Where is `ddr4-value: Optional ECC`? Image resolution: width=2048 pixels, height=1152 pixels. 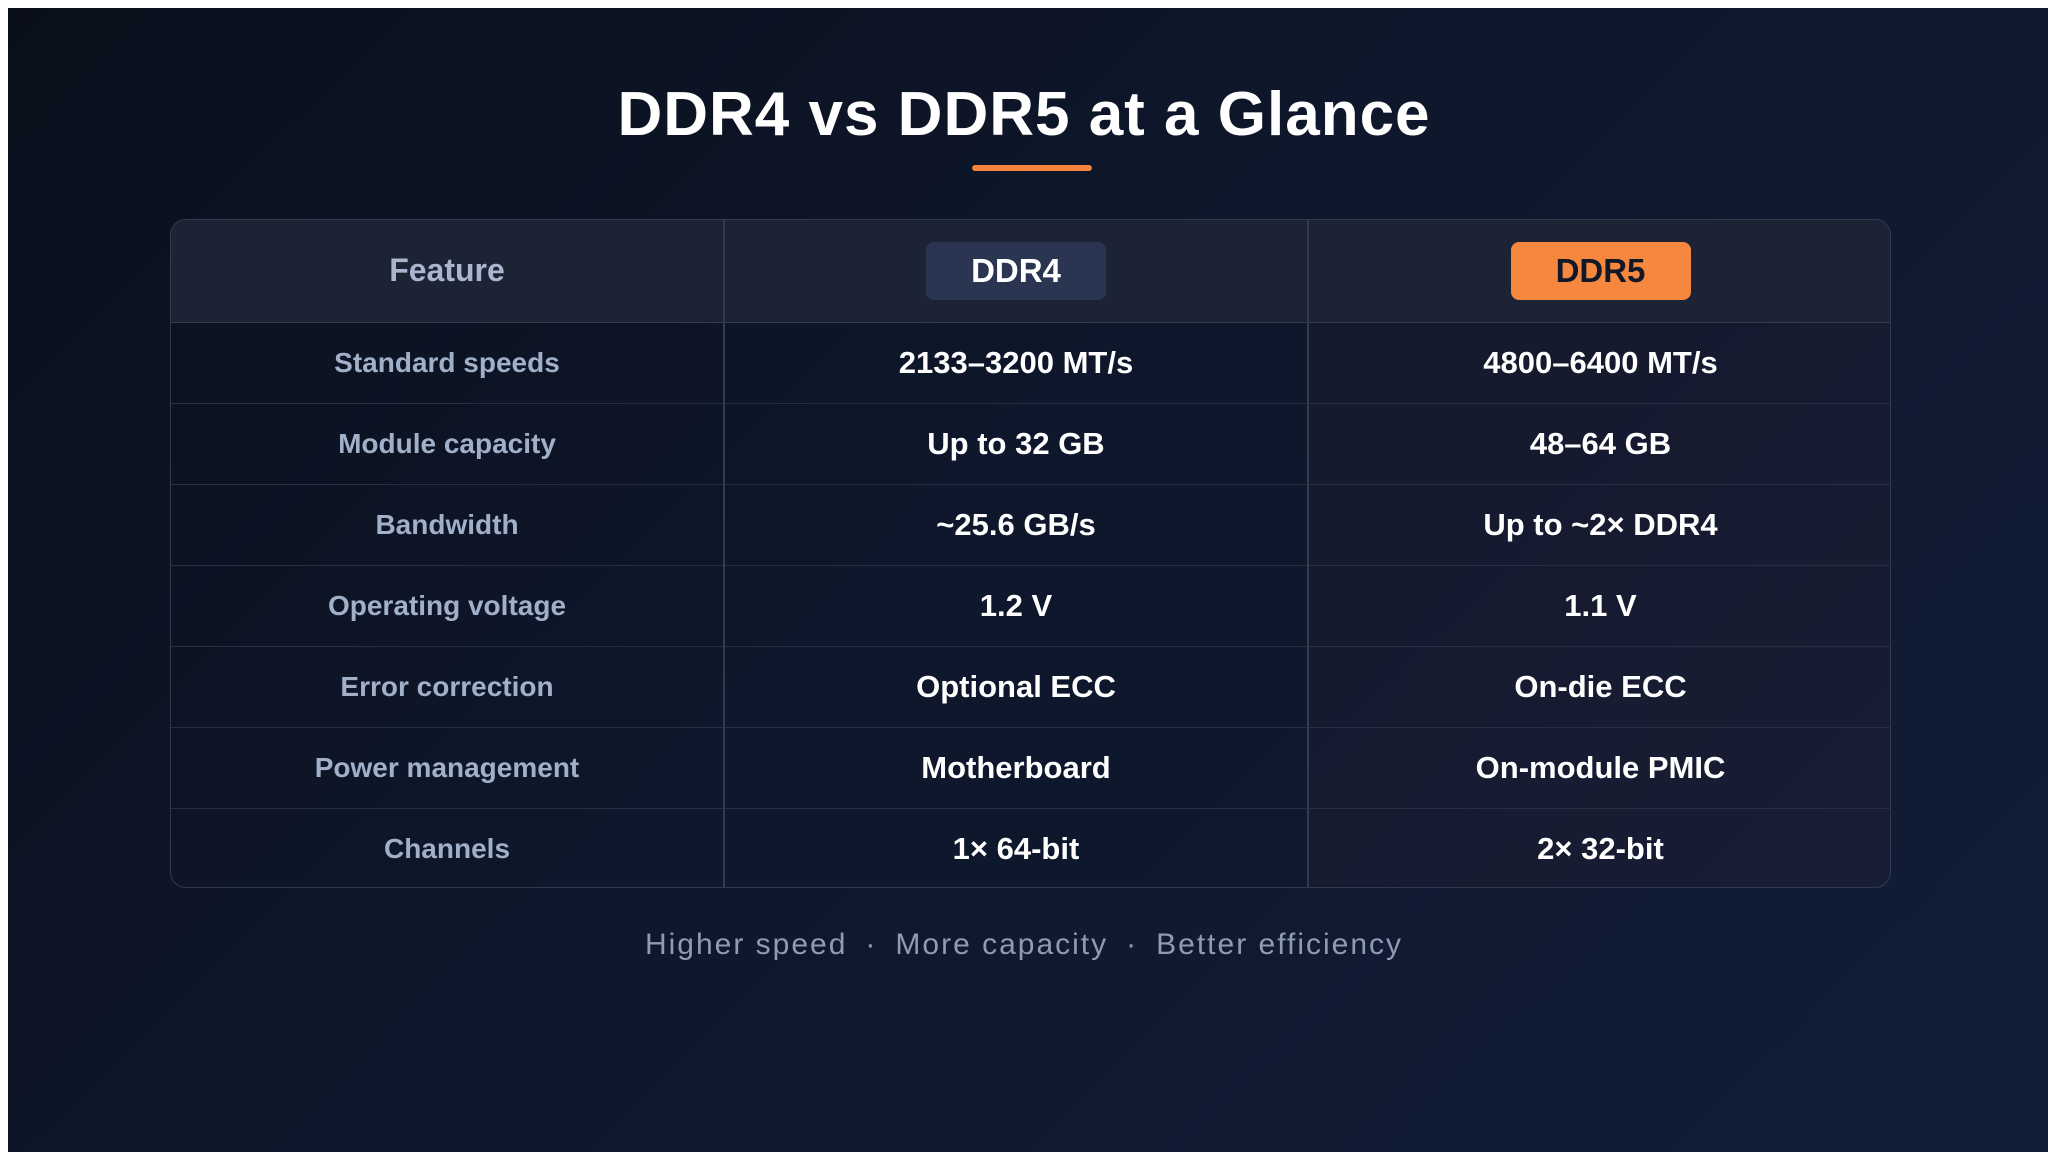
ddr4-value: Optional ECC is located at coordinates (1015, 686).